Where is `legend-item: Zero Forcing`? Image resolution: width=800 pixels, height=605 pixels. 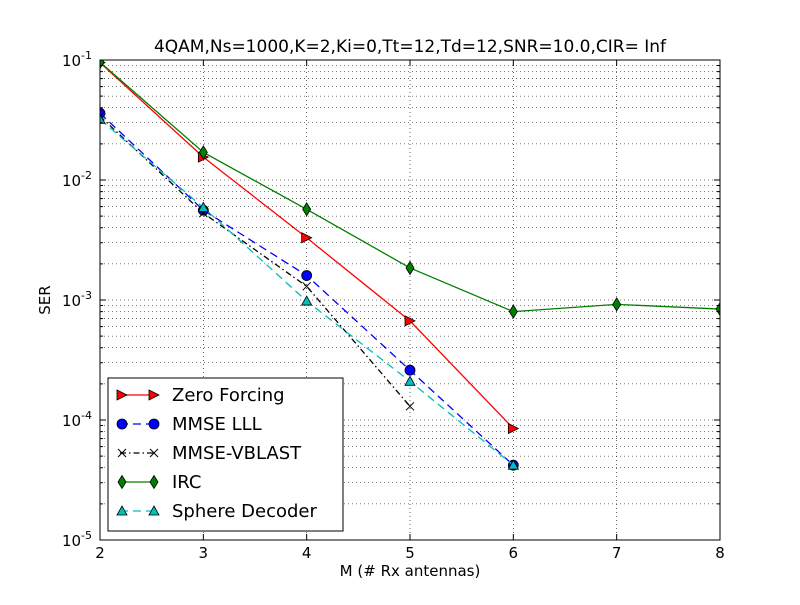 legend-item: Zero Forcing is located at coordinates (200, 395).